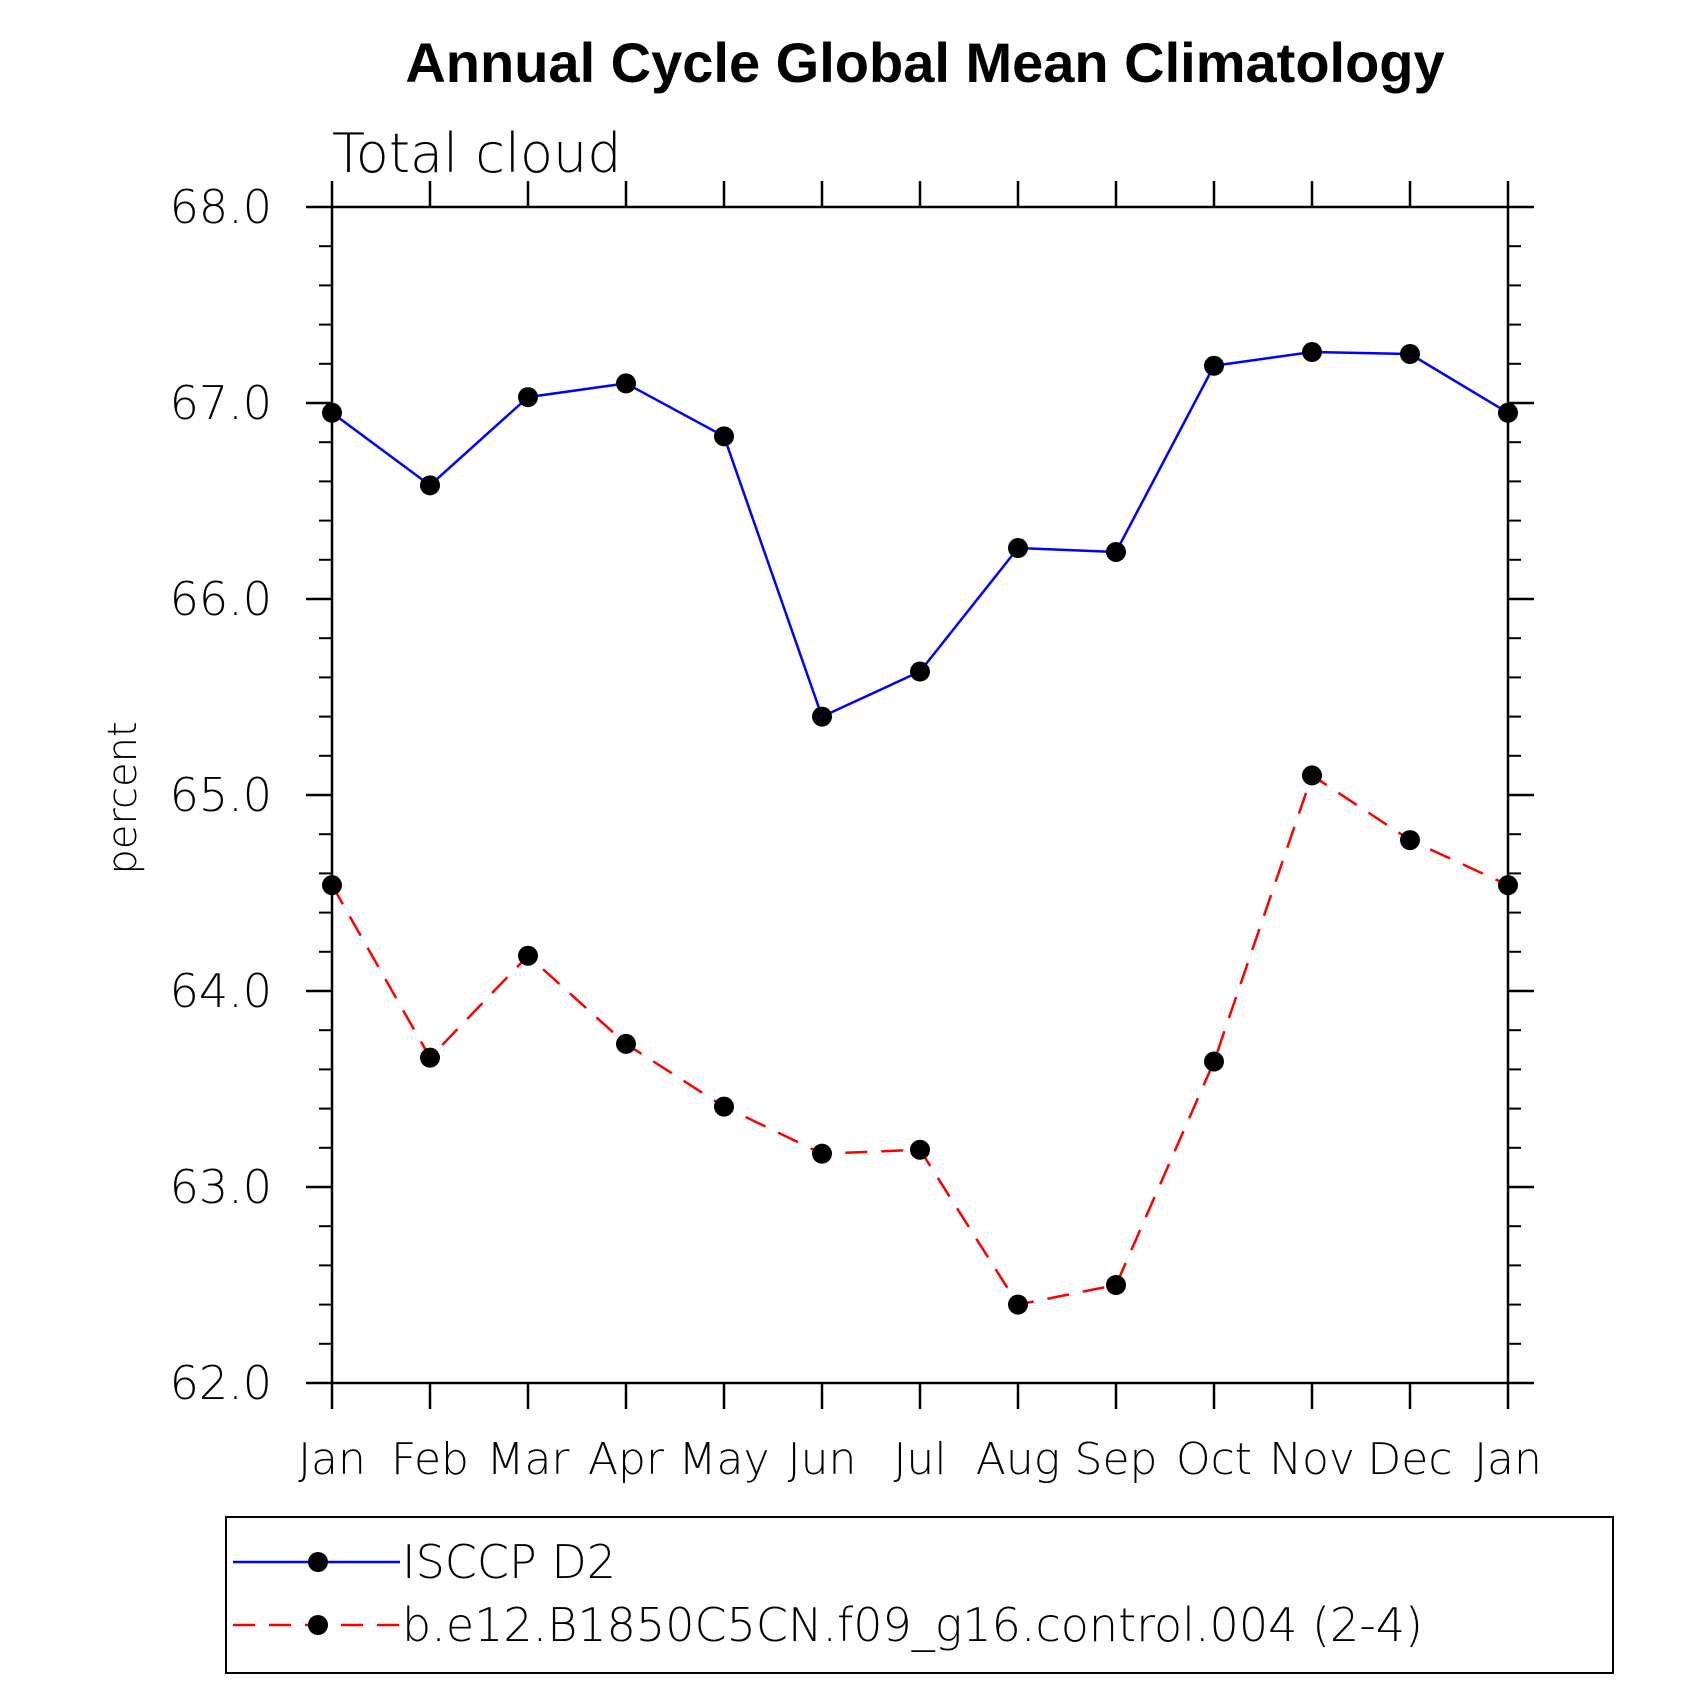 The width and height of the screenshot is (1703, 1703). Describe the element at coordinates (221, 991) in the screenshot. I see `y-tick-label-2: 64.0` at that location.